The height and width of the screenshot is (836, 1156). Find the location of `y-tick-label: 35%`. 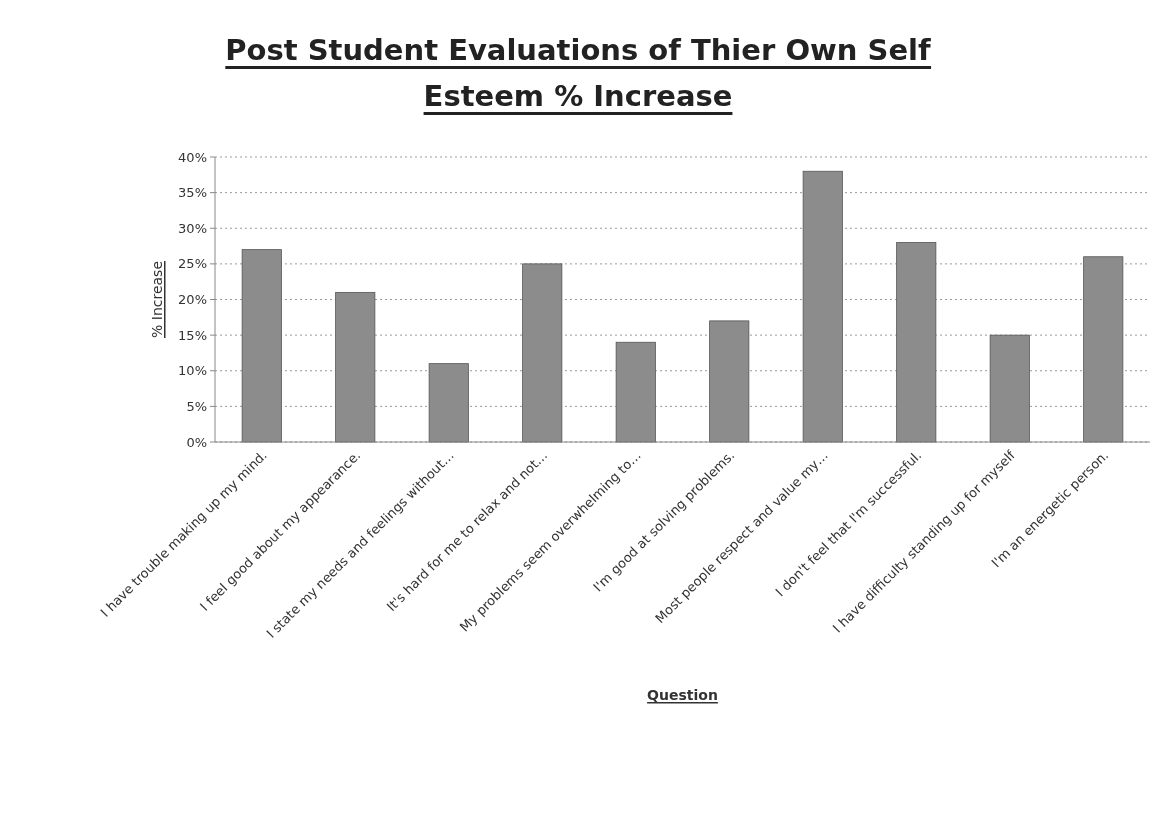

y-tick-label: 35% is located at coordinates (192, 193).